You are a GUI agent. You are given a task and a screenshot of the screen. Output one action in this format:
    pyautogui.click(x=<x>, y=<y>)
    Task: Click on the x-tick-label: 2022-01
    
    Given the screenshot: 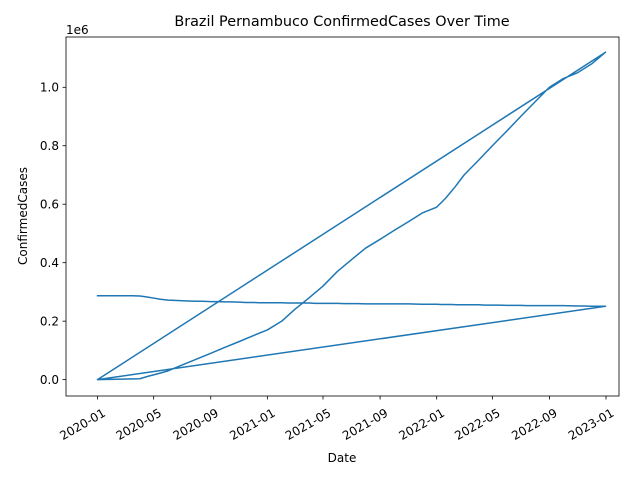 What is the action you would take?
    pyautogui.click(x=422, y=424)
    